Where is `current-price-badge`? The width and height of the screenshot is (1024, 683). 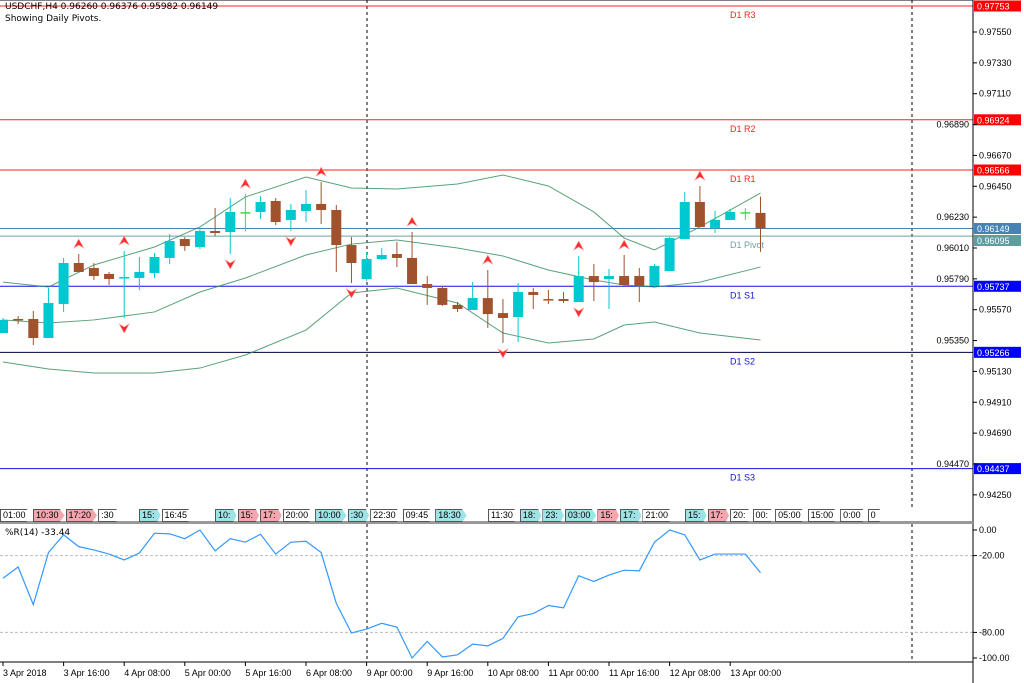
current-price-badge is located at coordinates (997, 228).